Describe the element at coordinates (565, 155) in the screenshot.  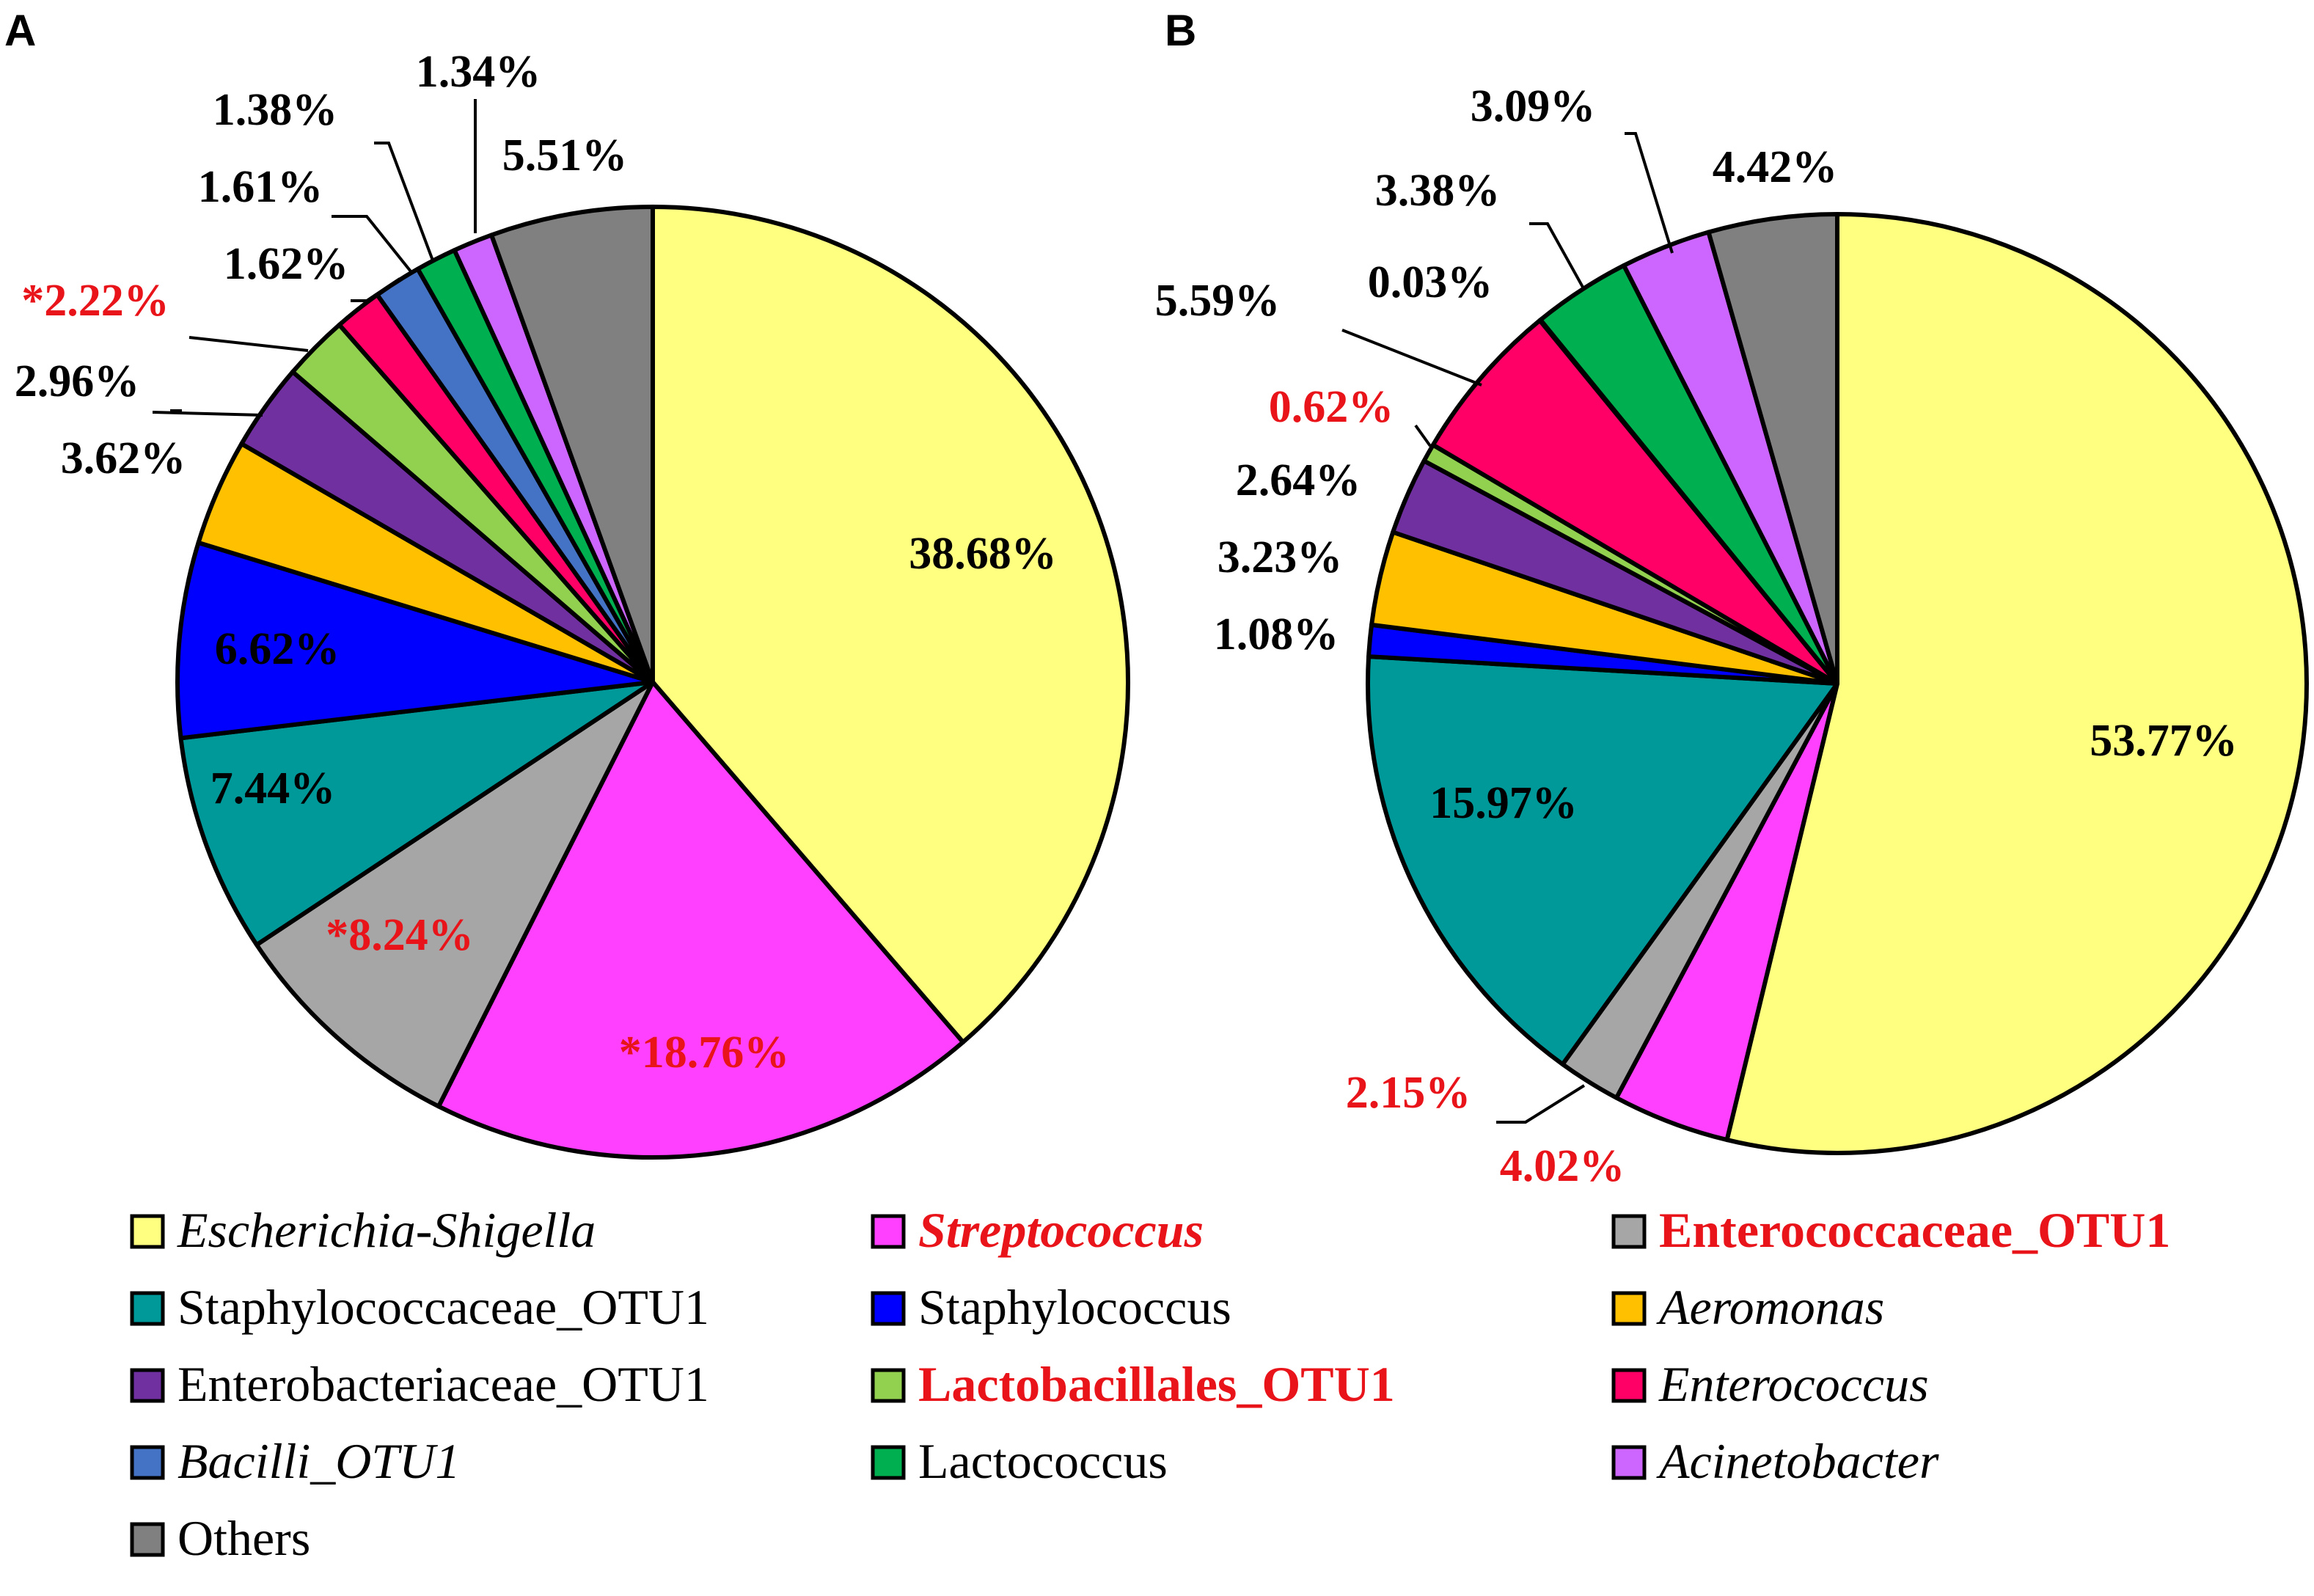
I see `data-label: 5.51%` at that location.